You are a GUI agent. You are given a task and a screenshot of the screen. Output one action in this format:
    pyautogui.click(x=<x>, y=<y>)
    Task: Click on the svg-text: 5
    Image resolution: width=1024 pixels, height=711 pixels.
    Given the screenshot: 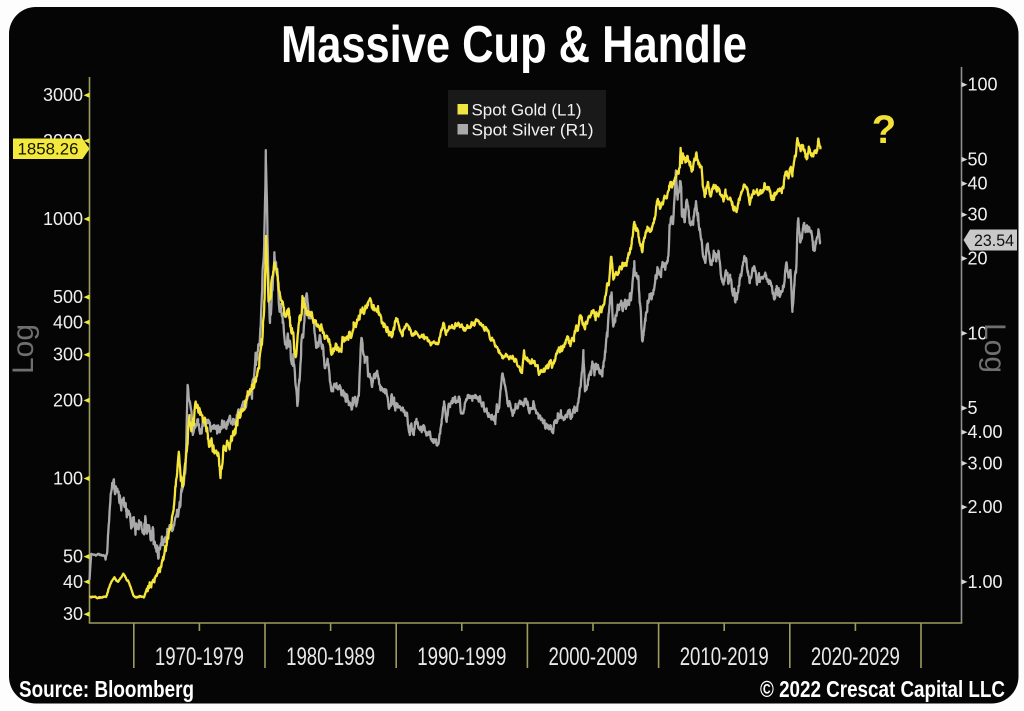 What is the action you would take?
    pyautogui.click(x=973, y=408)
    